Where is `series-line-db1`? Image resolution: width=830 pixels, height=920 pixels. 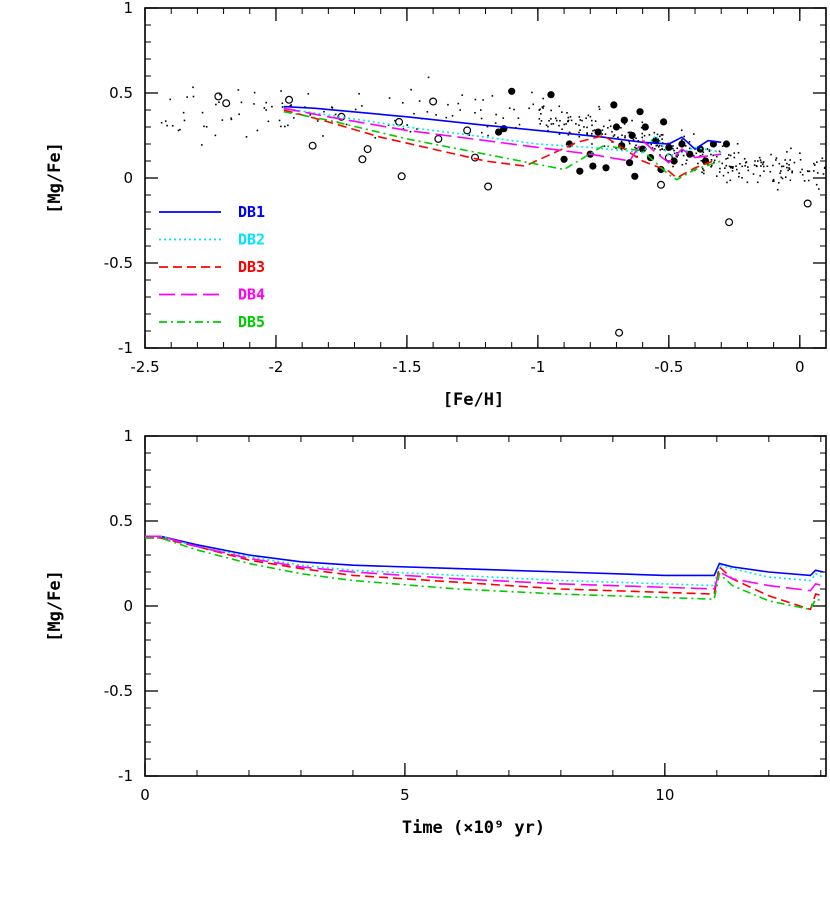 series-line-db1 is located at coordinates (502, 128).